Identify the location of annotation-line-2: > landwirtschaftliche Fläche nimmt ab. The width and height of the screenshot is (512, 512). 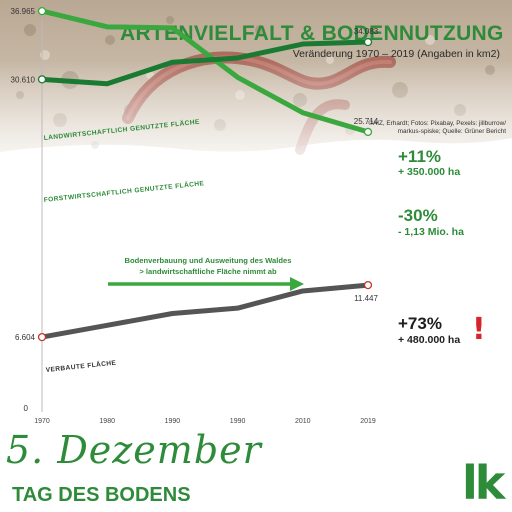
(208, 271).